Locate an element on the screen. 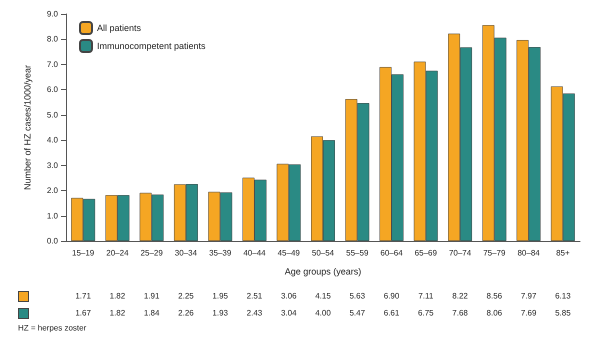  text: HZ = herpes zoster is located at coordinates (52, 328).